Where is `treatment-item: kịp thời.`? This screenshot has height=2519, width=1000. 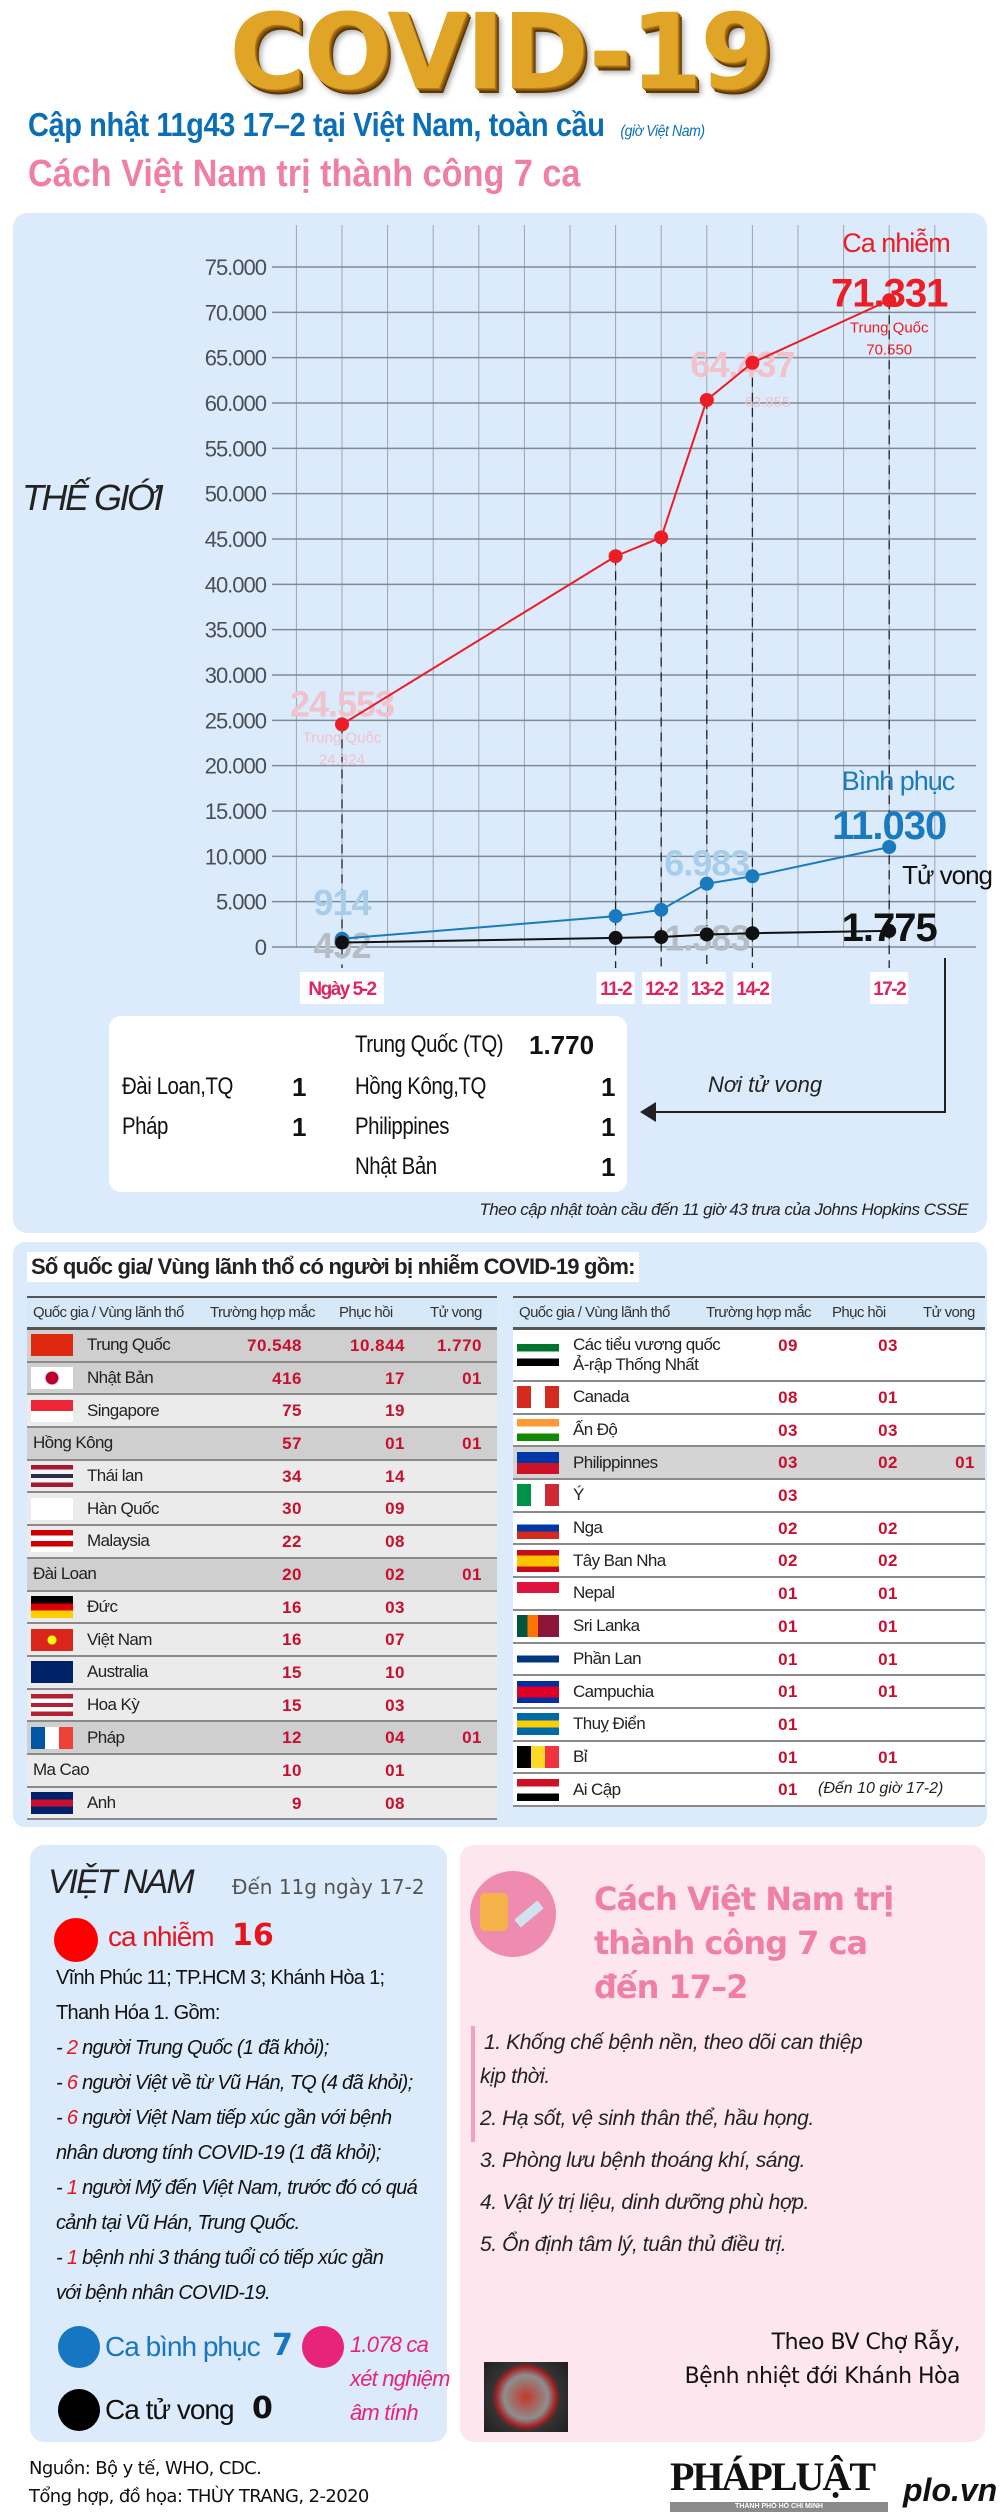 treatment-item: kịp thời. is located at coordinates (515, 2076).